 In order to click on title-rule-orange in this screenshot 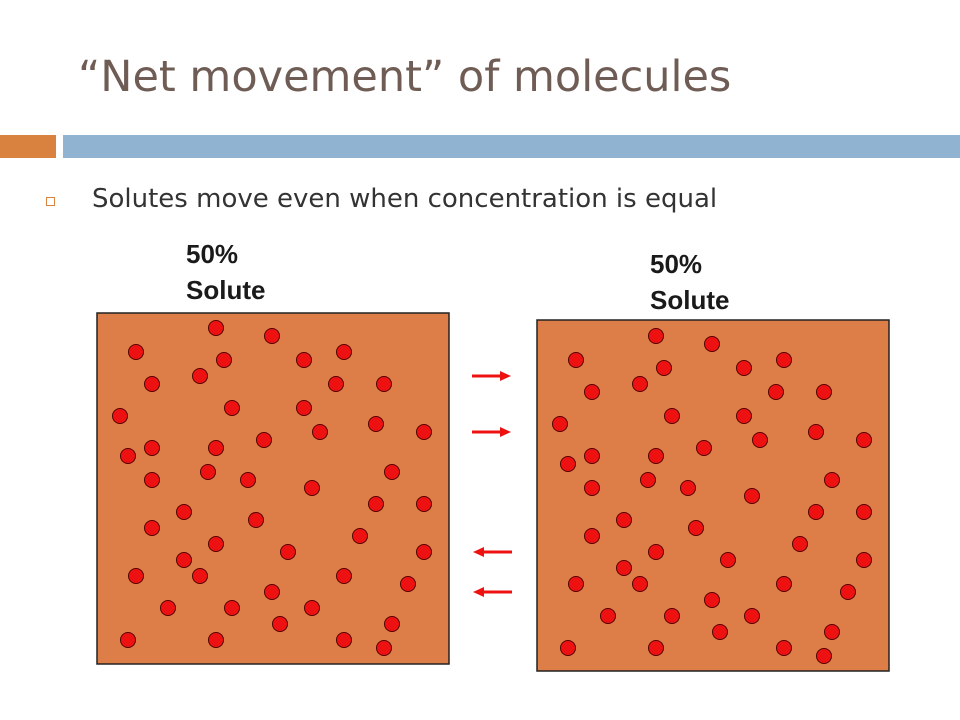, I will do `click(28, 146)`.